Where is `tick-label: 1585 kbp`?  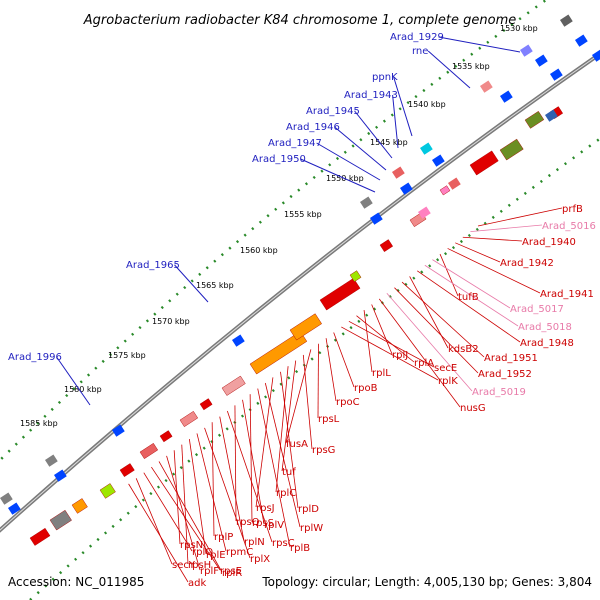
tick-label: 1585 kbp is located at coordinates (39, 423).